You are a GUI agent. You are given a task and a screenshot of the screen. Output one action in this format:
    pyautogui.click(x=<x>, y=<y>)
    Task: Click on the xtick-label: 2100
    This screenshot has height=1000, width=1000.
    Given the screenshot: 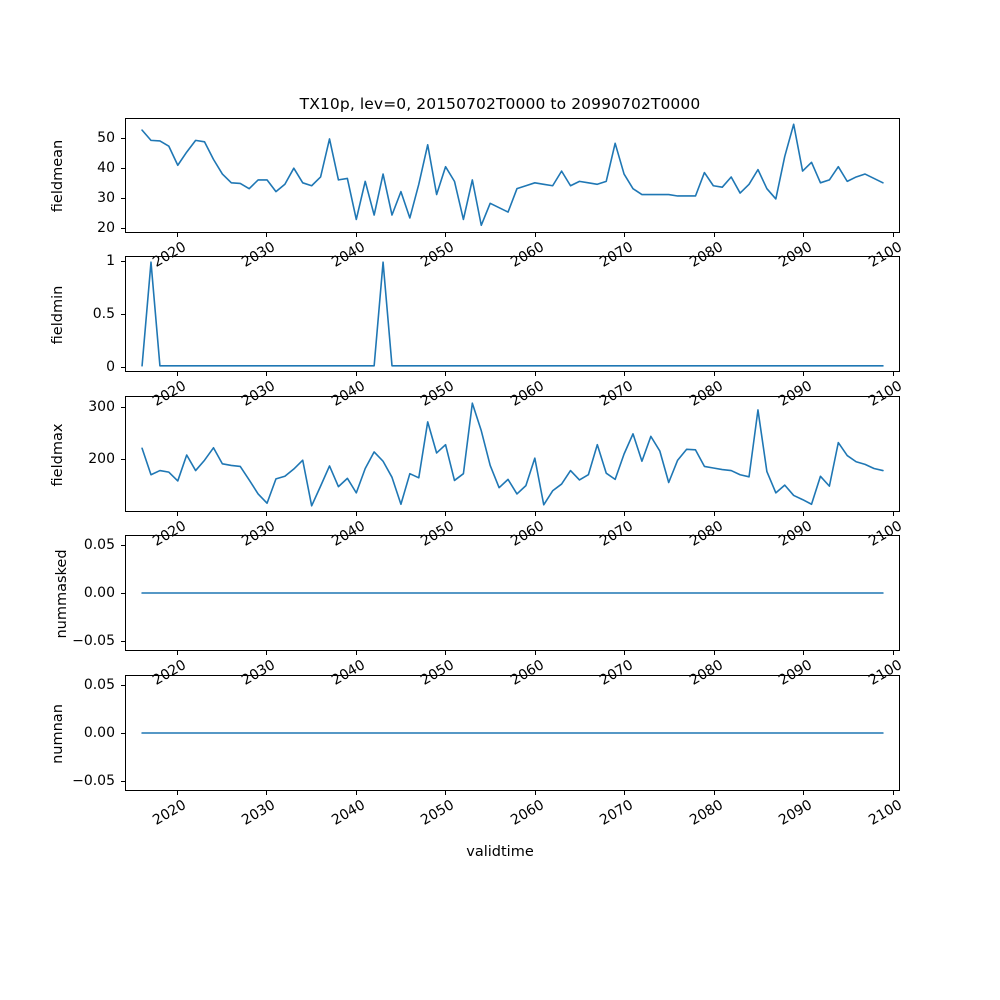 What is the action you would take?
    pyautogui.click(x=885, y=813)
    